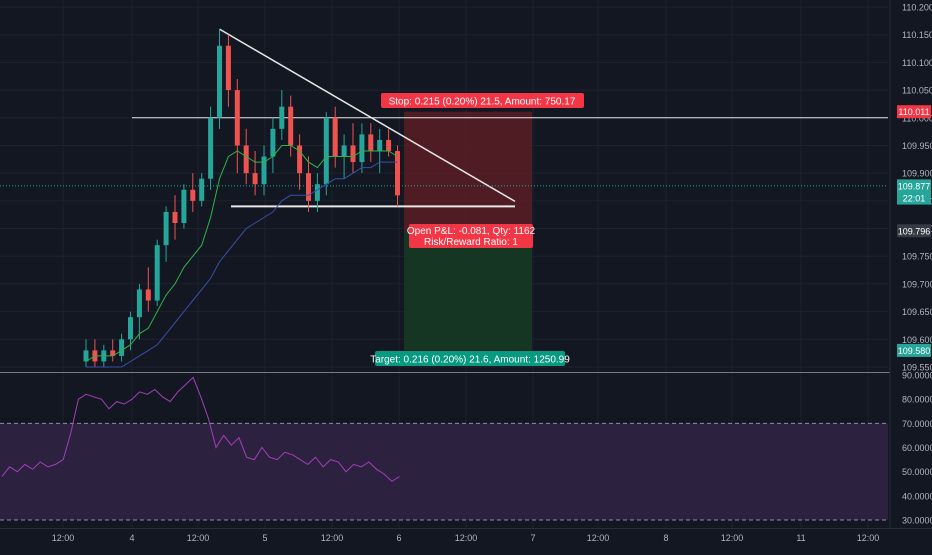 The height and width of the screenshot is (555, 932). I want to click on price-label: 110.011, so click(913, 112).